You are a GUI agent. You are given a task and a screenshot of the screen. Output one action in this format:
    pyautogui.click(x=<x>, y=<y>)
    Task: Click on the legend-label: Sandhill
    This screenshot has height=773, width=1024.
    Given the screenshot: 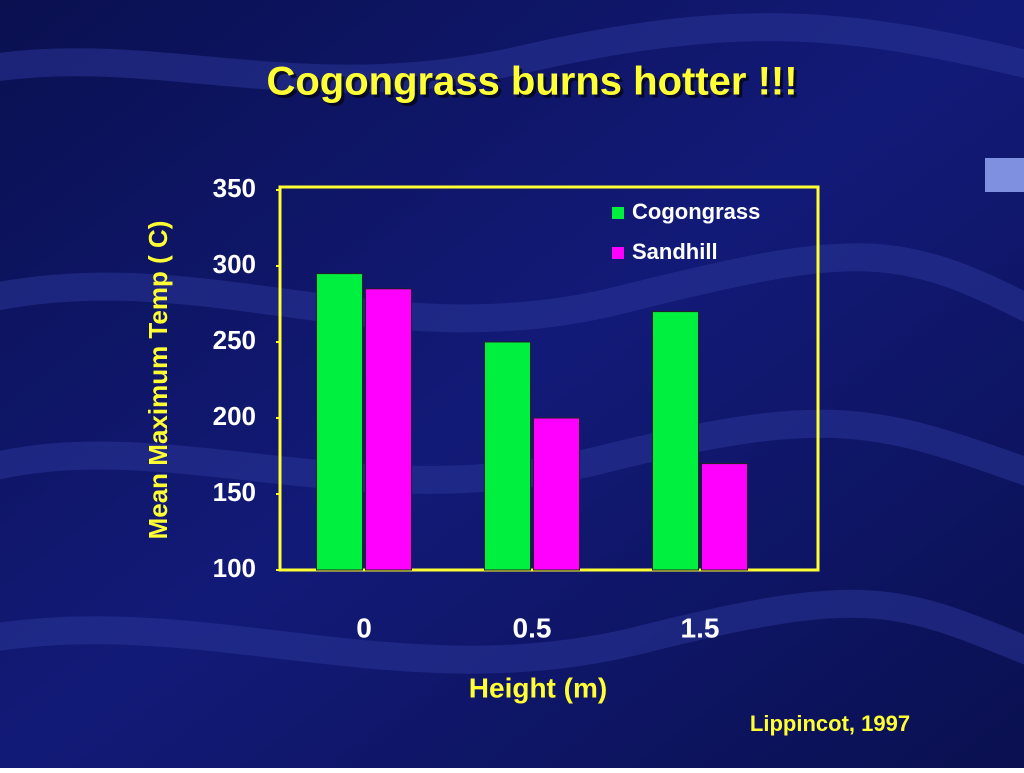 What is the action you would take?
    pyautogui.click(x=675, y=251)
    